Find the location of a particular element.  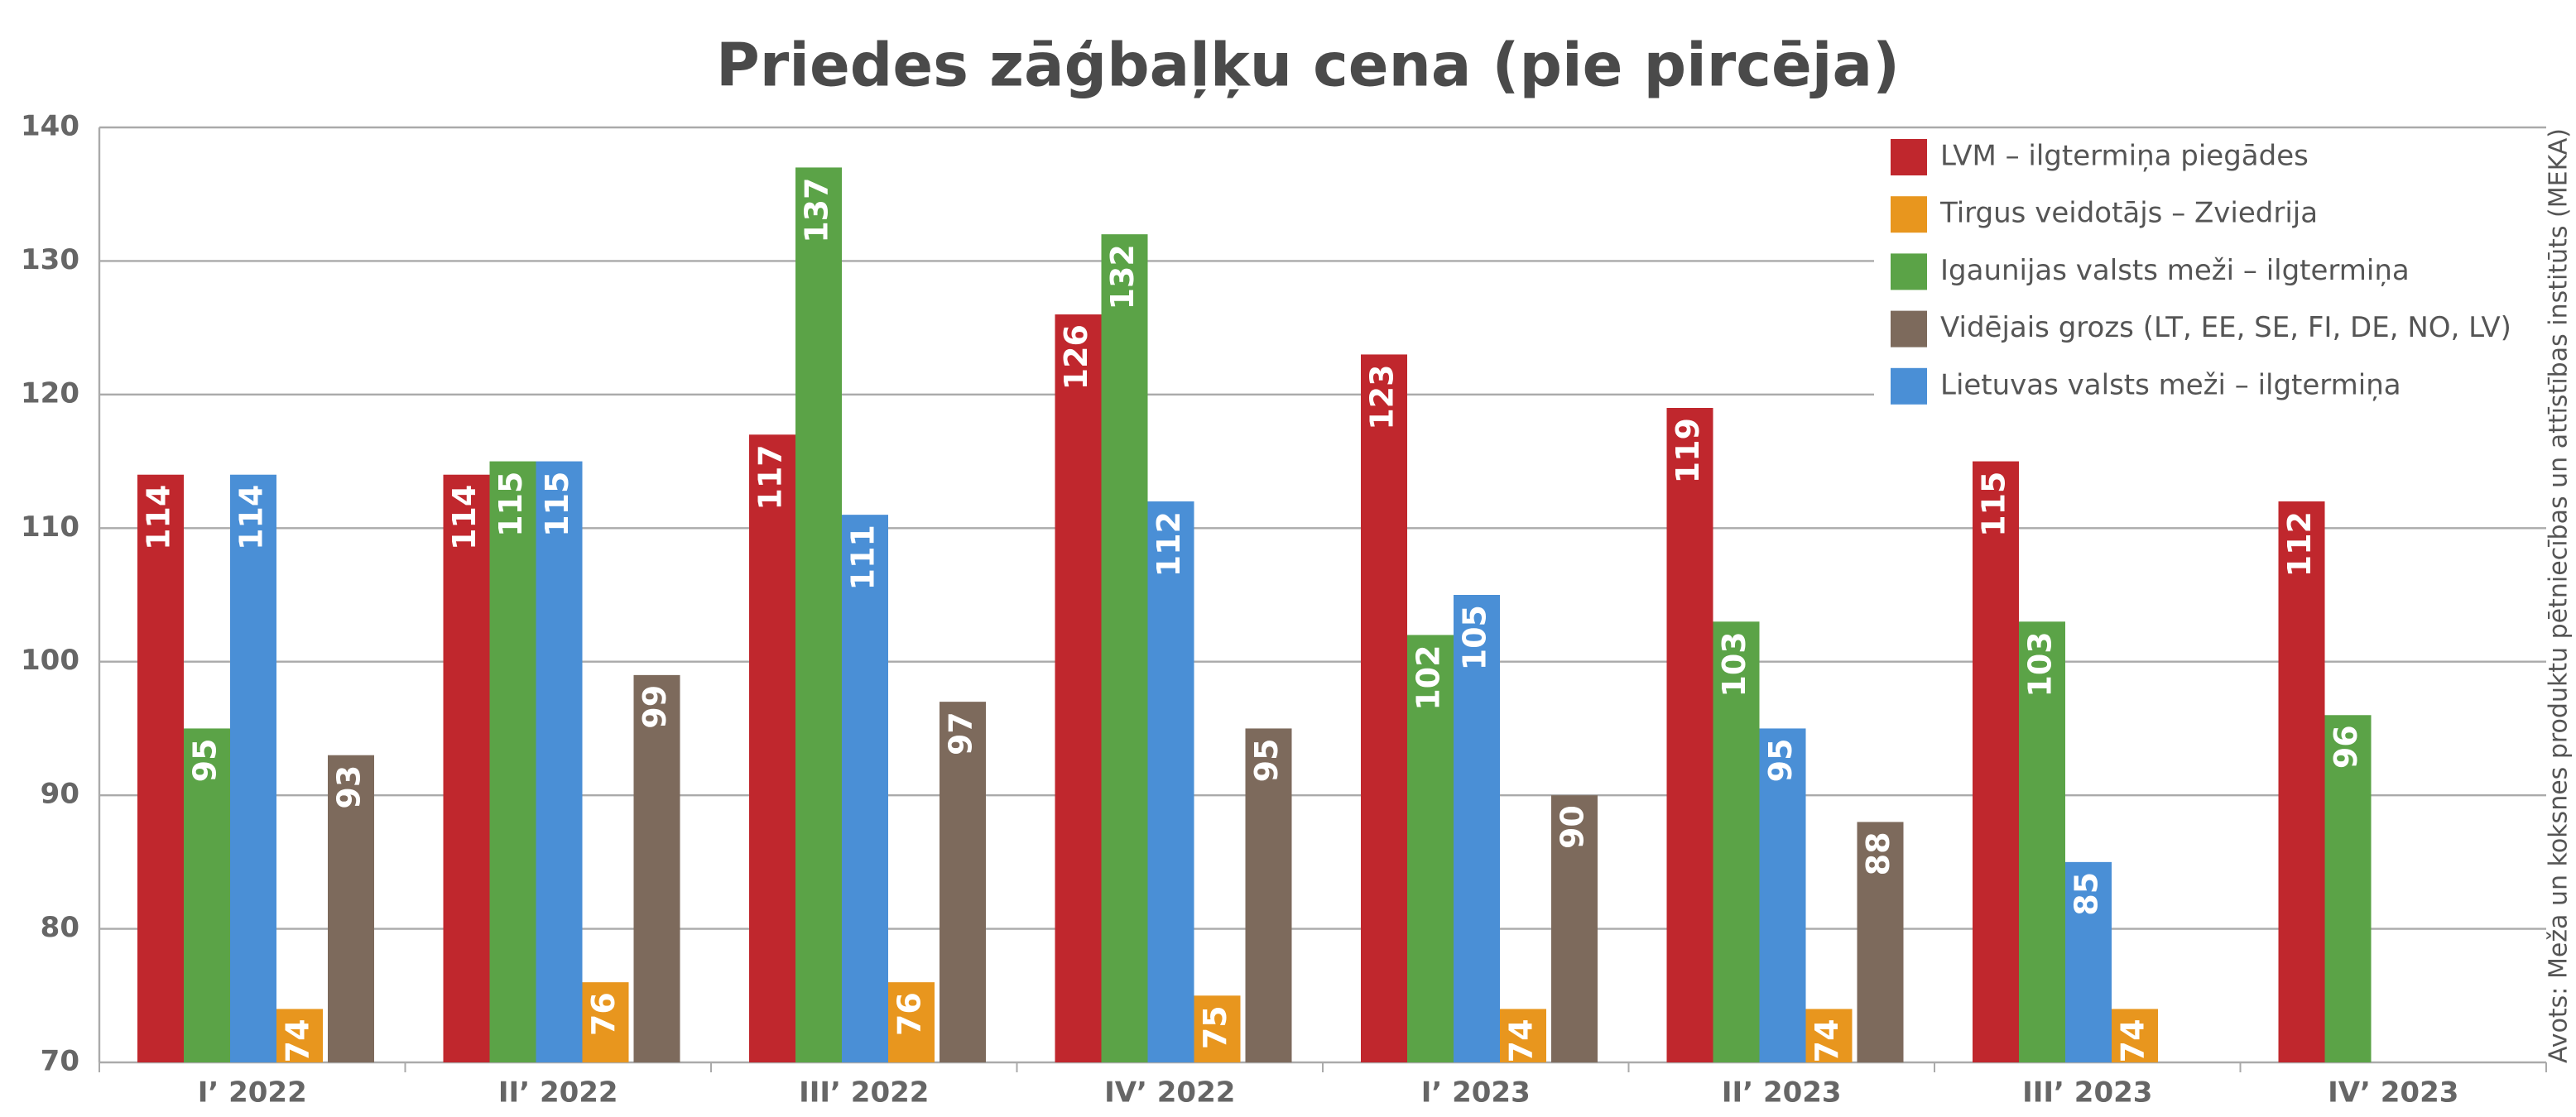

y-tick-label: 70 is located at coordinates (60, 1061).